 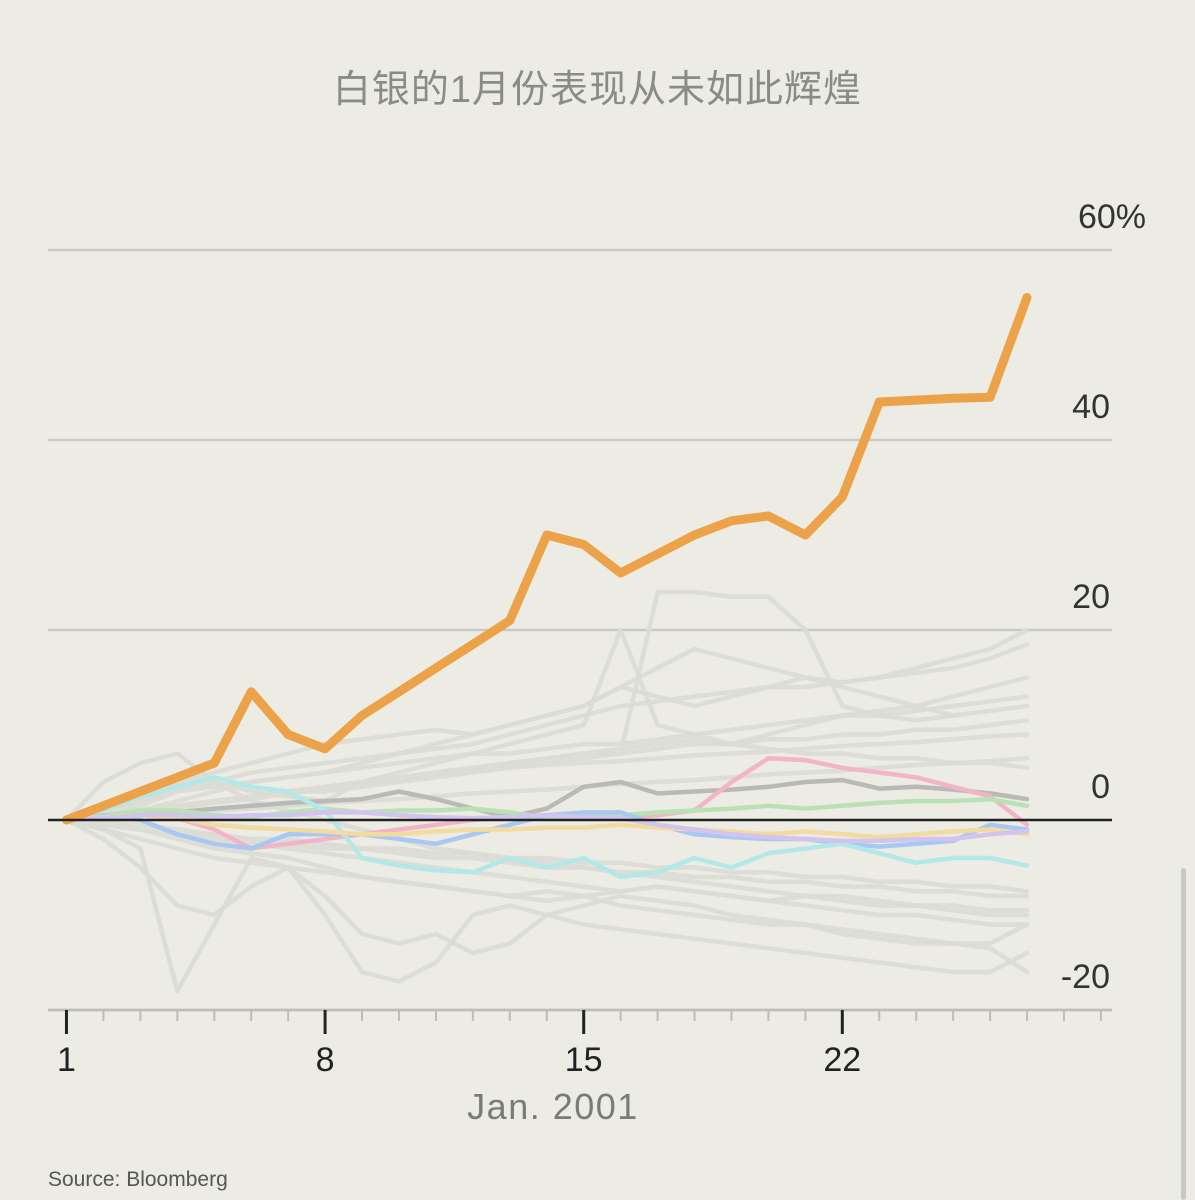 I want to click on x-tick-label: 15, so click(x=584, y=1060).